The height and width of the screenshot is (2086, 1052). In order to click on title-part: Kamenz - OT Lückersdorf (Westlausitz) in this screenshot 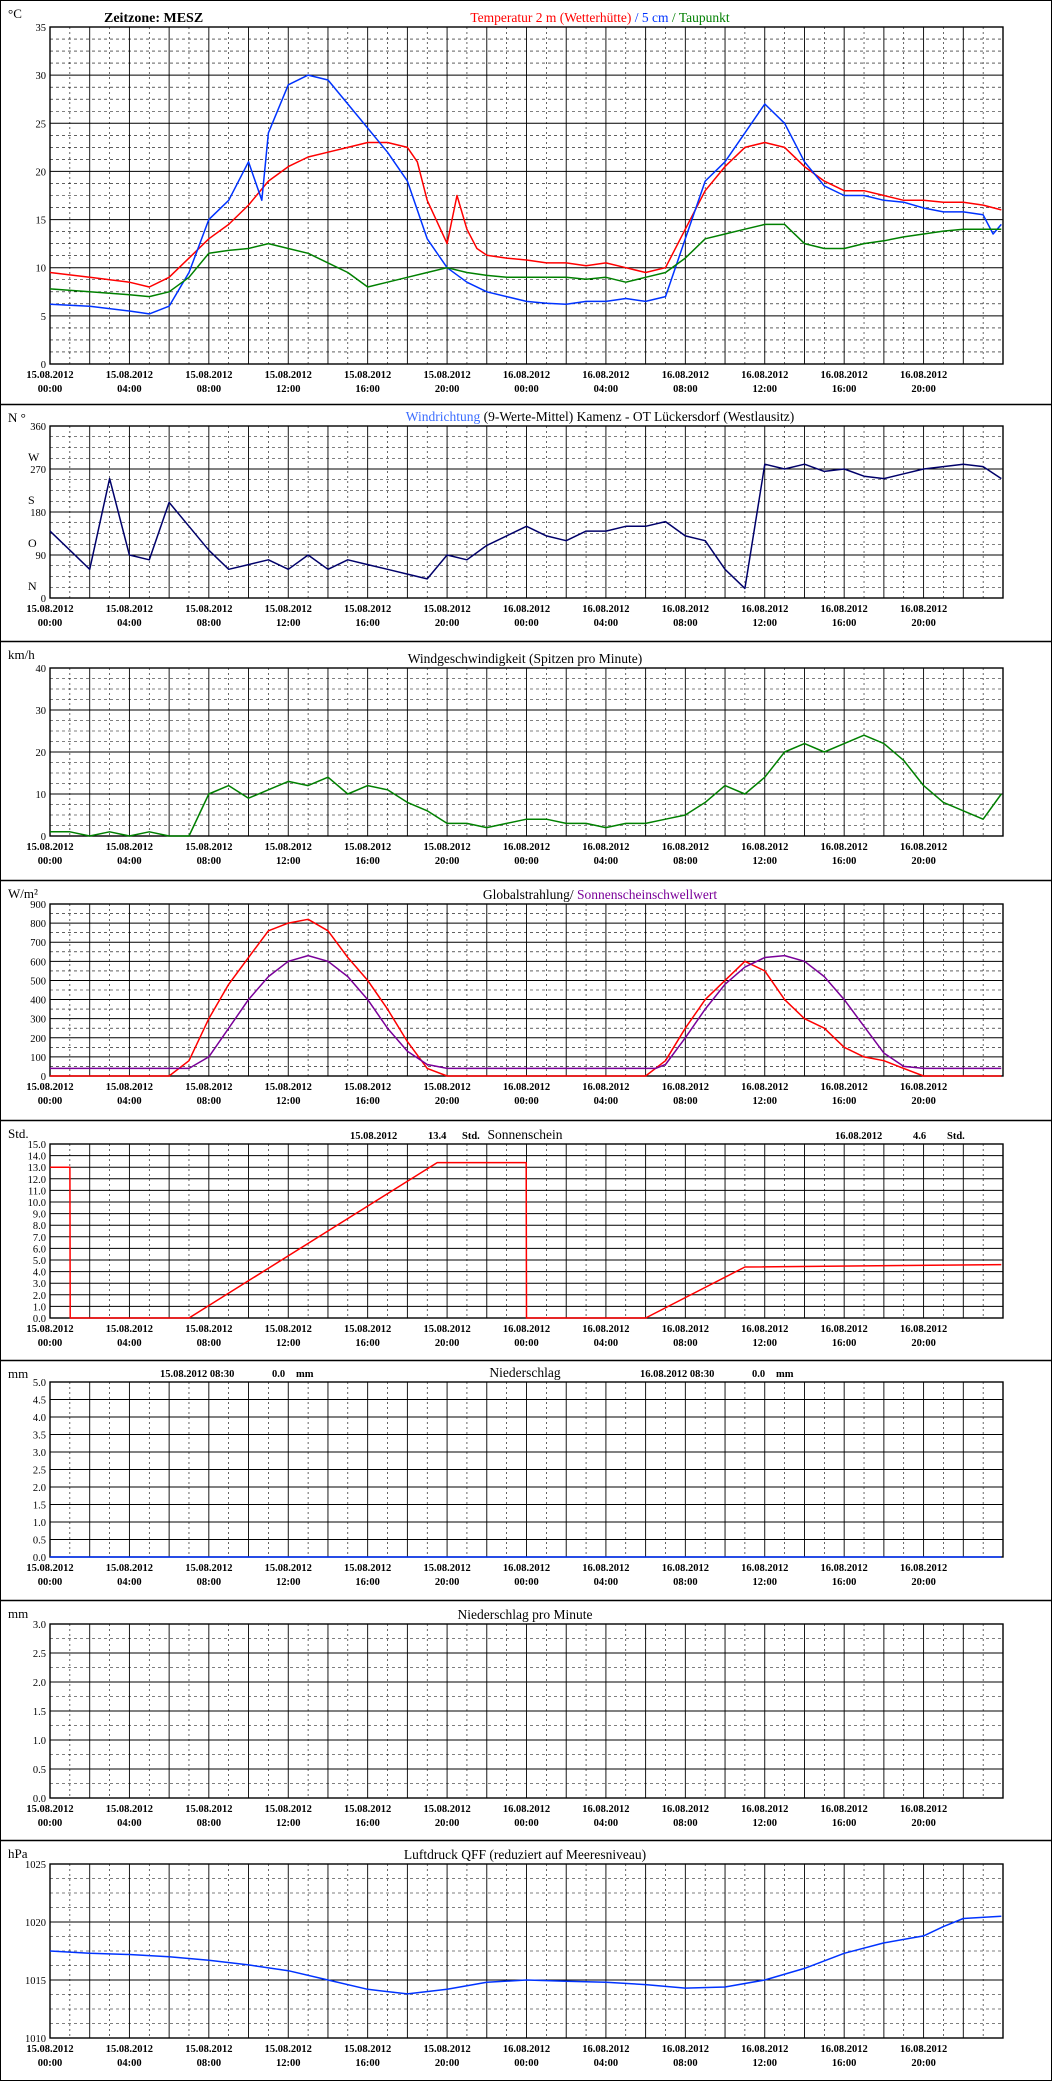, I will do `click(683, 416)`.